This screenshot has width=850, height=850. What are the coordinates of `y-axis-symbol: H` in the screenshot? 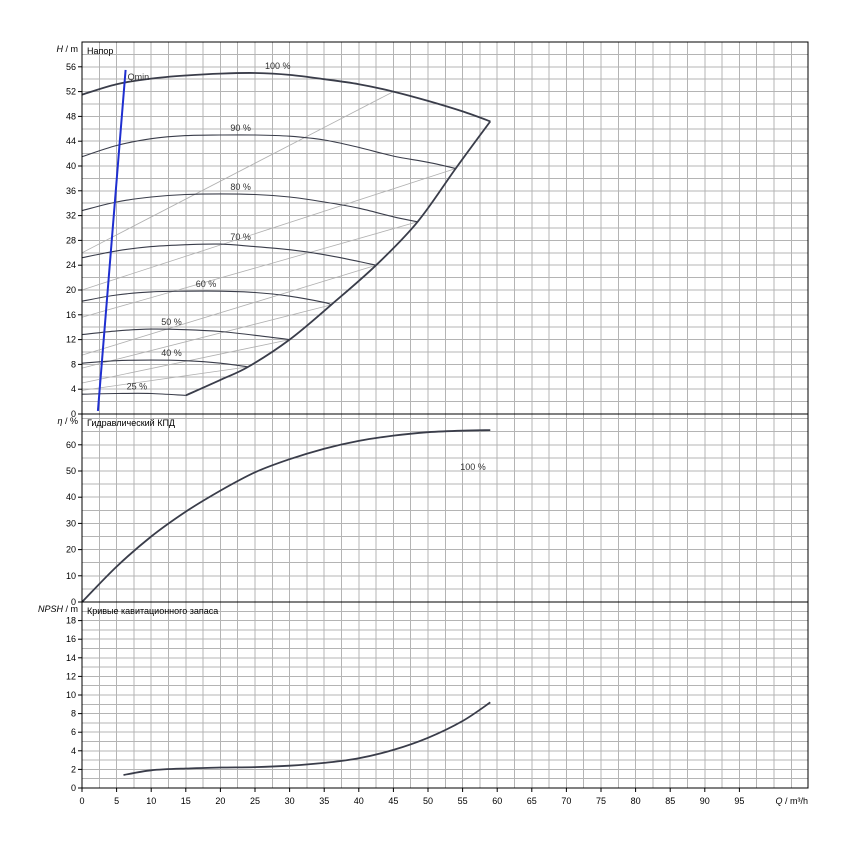 It's located at (60, 49).